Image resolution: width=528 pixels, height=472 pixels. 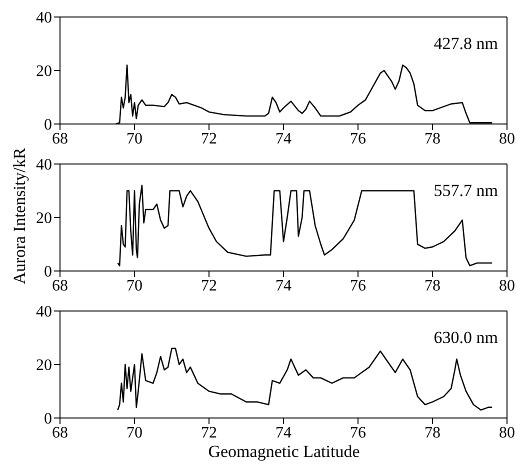 What do you see at coordinates (20, 216) in the screenshot?
I see `y-axis-title: Aurora Intensity/kR` at bounding box center [20, 216].